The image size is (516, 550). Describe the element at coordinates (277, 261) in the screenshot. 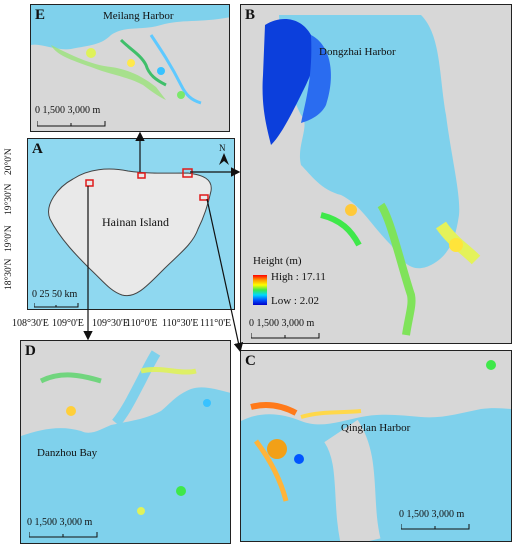

I see `legend-title: Height (m)` at that location.